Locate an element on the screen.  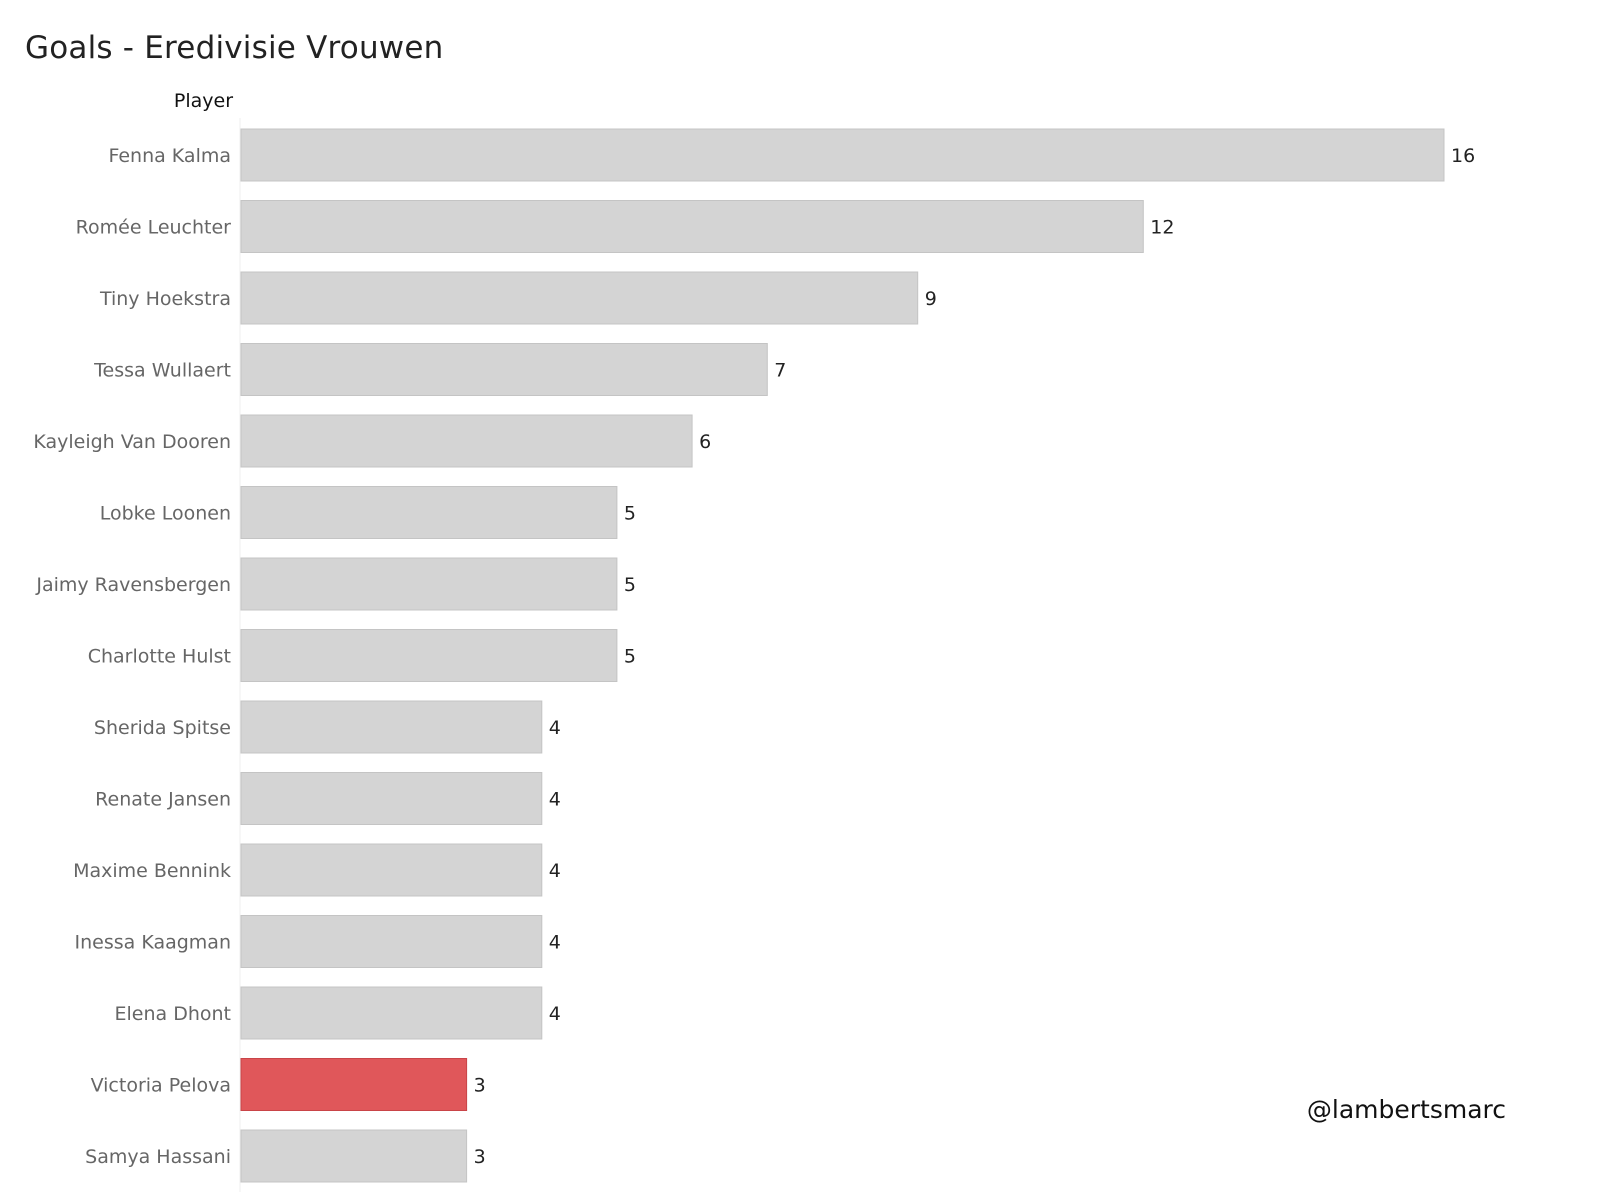
bar-kayleigh-van-dooren is located at coordinates (466, 441).